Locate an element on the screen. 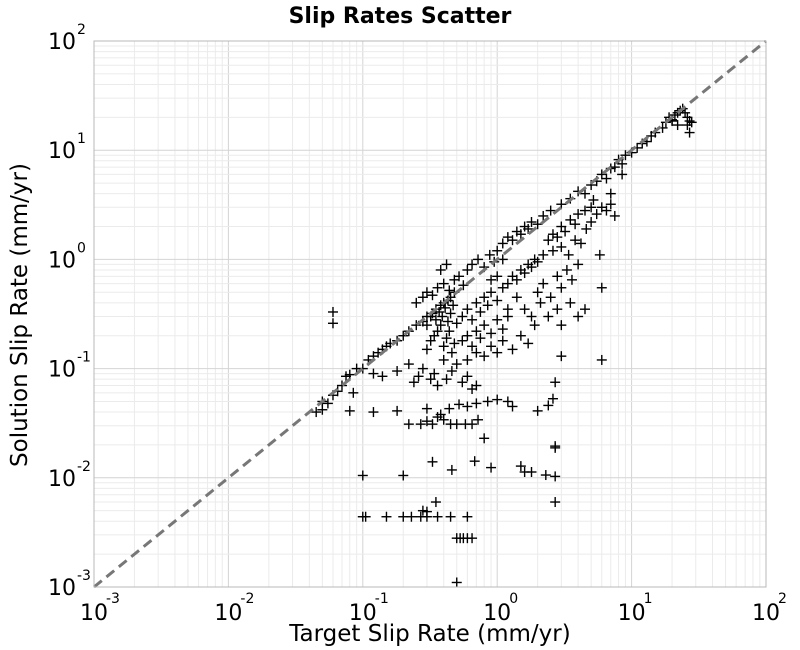  y-tick-exponent: 1 is located at coordinates (81, 139).